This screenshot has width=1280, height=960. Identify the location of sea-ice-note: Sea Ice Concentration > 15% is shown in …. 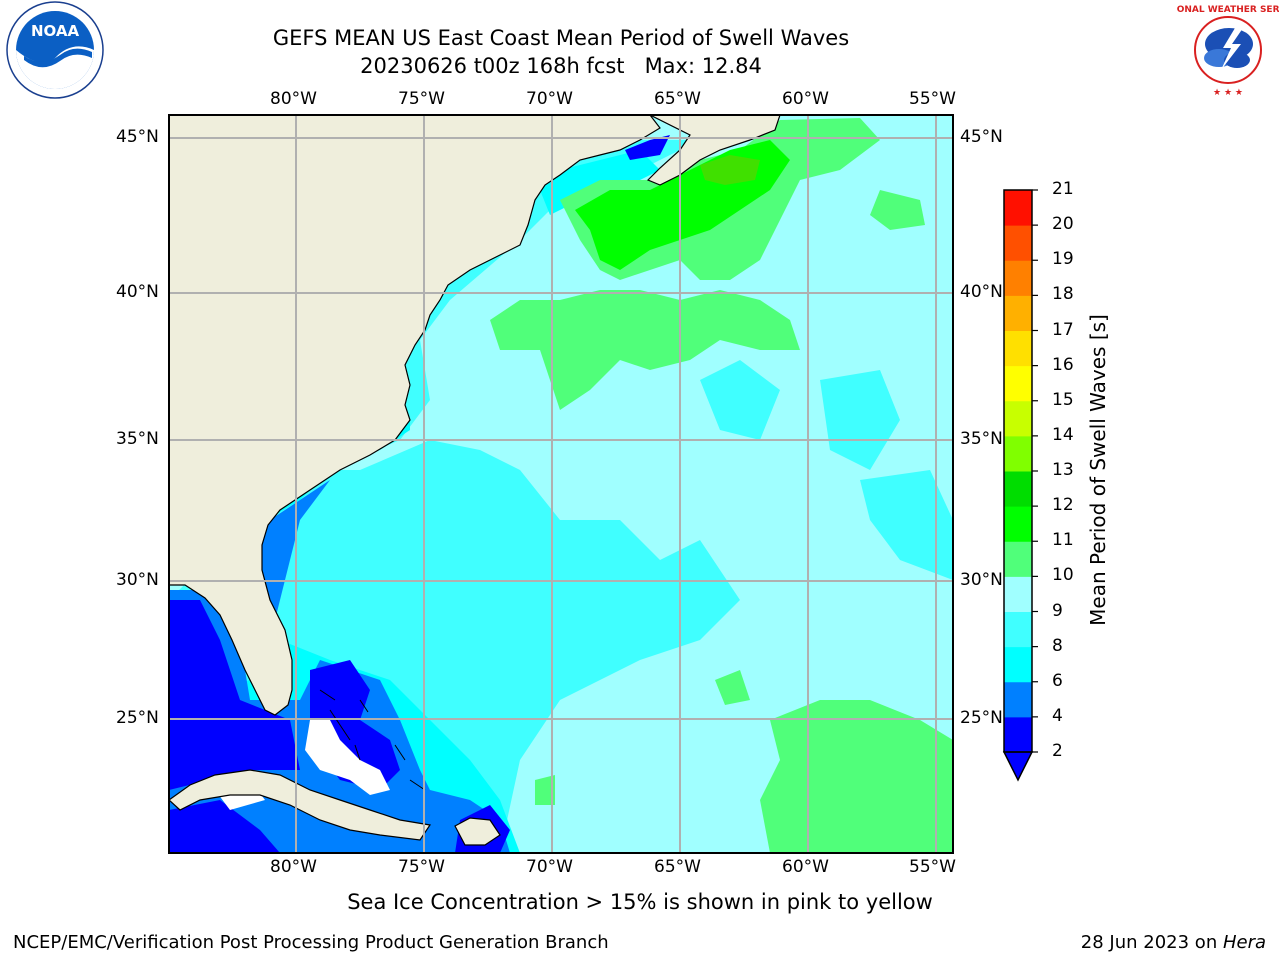
(640, 902).